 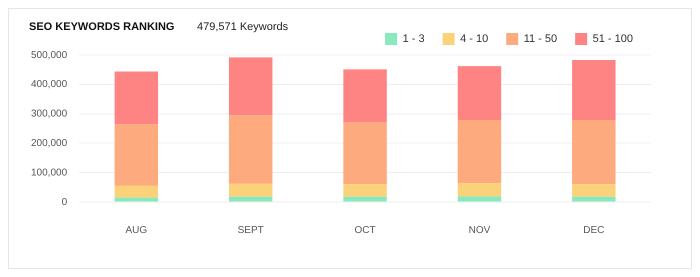 I want to click on legend-label: 1 - 3, so click(x=413, y=39).